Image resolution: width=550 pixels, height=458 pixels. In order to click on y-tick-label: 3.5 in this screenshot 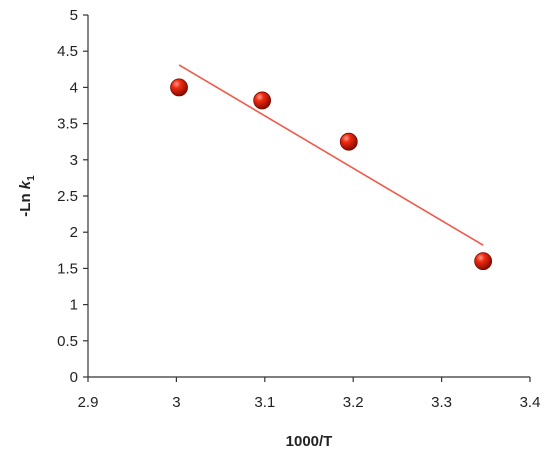, I will do `click(67, 124)`.